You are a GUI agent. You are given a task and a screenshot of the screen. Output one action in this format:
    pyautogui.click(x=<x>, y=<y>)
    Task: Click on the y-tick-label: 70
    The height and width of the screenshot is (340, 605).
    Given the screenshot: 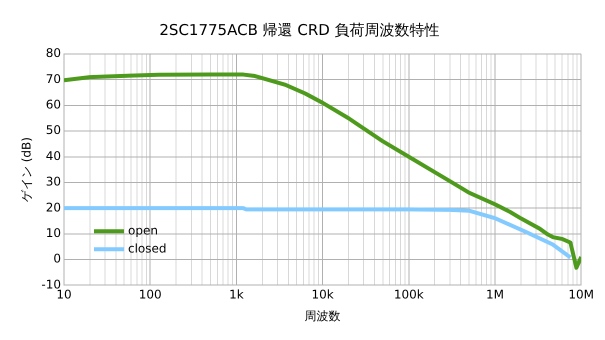 What is the action you would take?
    pyautogui.click(x=53, y=79)
    